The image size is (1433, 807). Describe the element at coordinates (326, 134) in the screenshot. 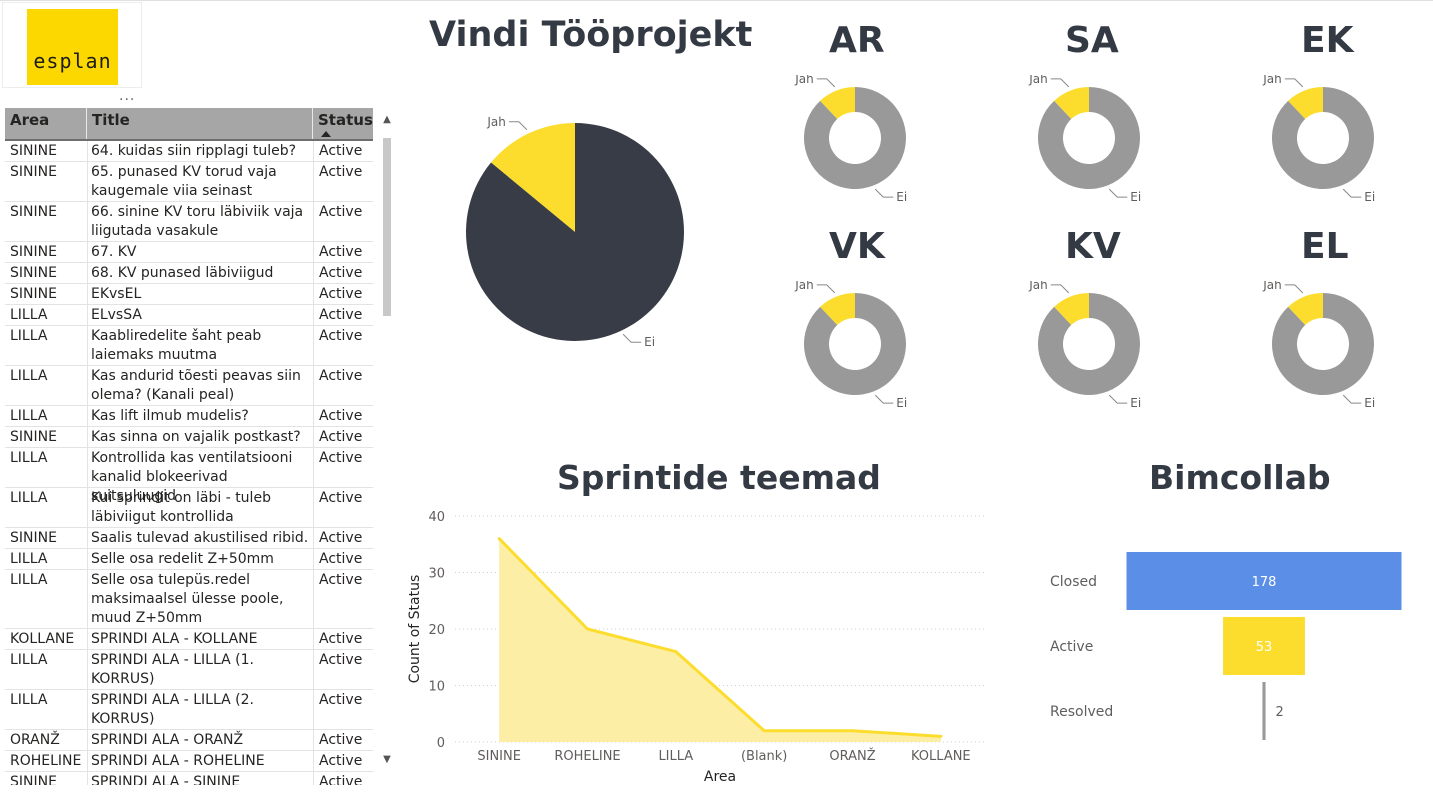

I see `sort-ascending-icon` at that location.